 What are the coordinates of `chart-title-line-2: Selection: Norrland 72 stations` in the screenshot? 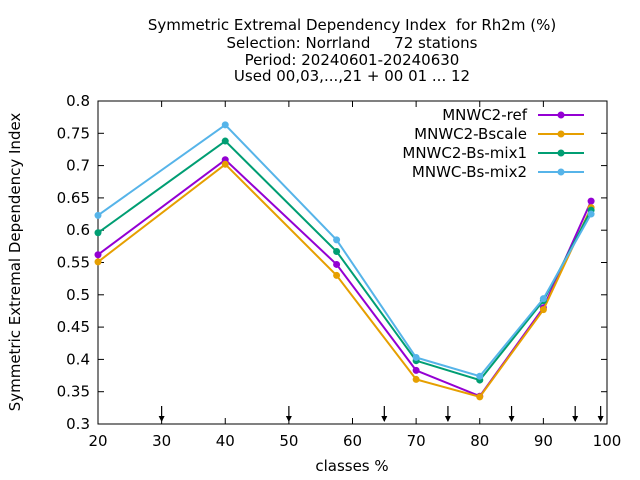 It's located at (352, 43).